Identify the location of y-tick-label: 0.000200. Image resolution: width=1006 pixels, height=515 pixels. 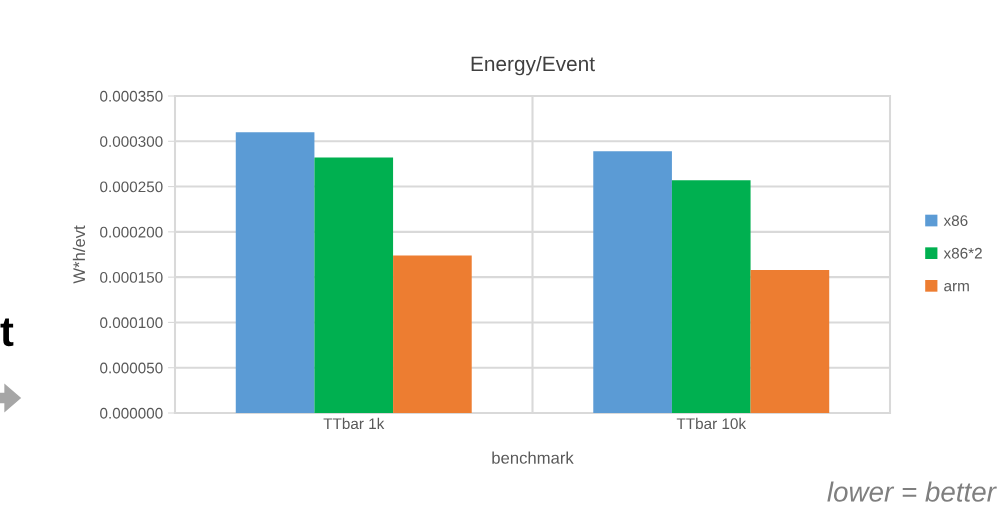
(131, 232).